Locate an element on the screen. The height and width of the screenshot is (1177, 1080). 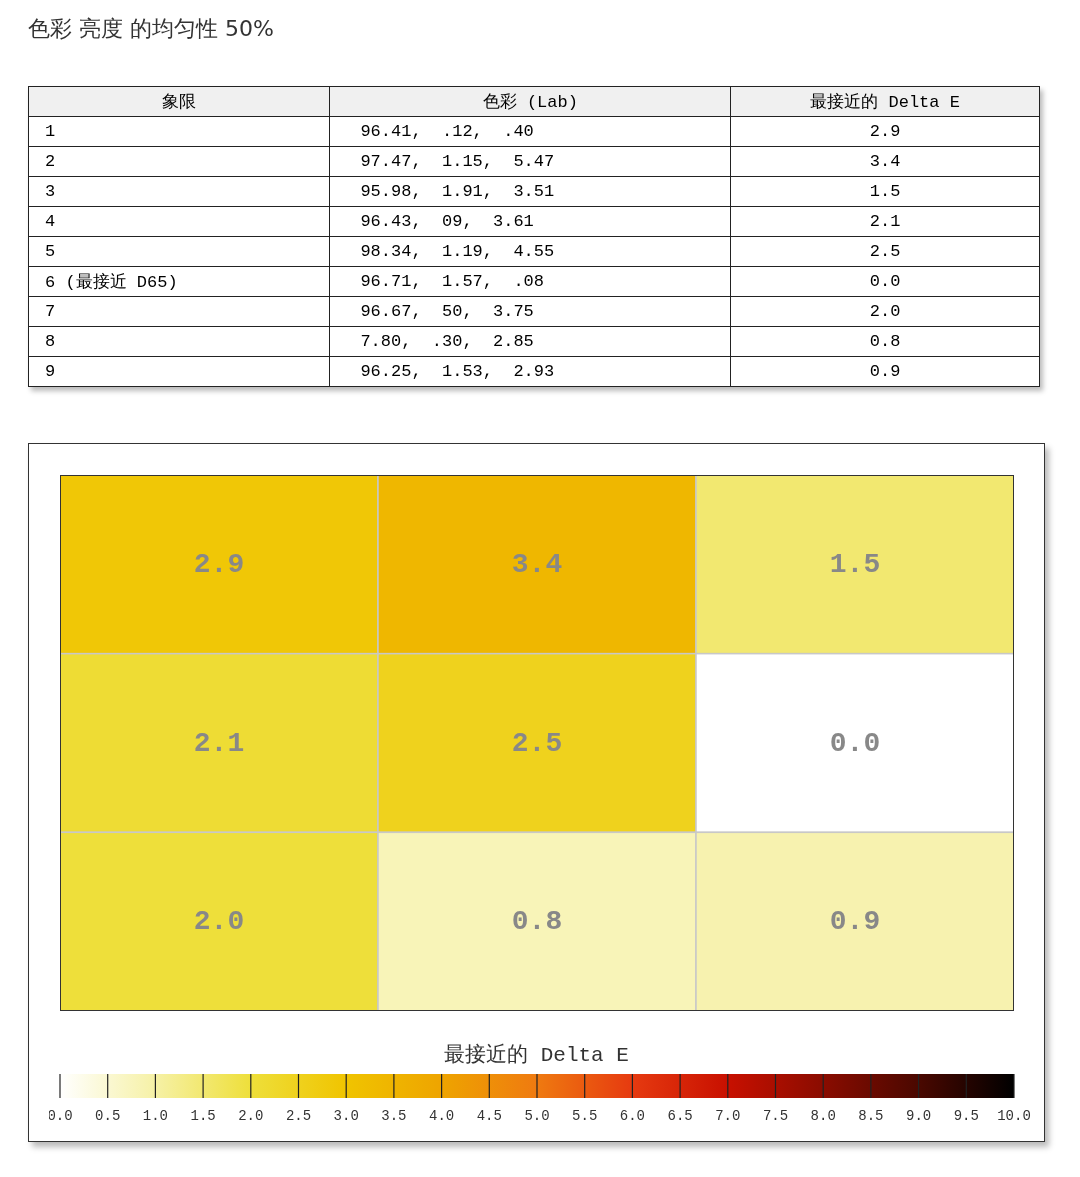
data-label: 0.0 is located at coordinates (855, 743).